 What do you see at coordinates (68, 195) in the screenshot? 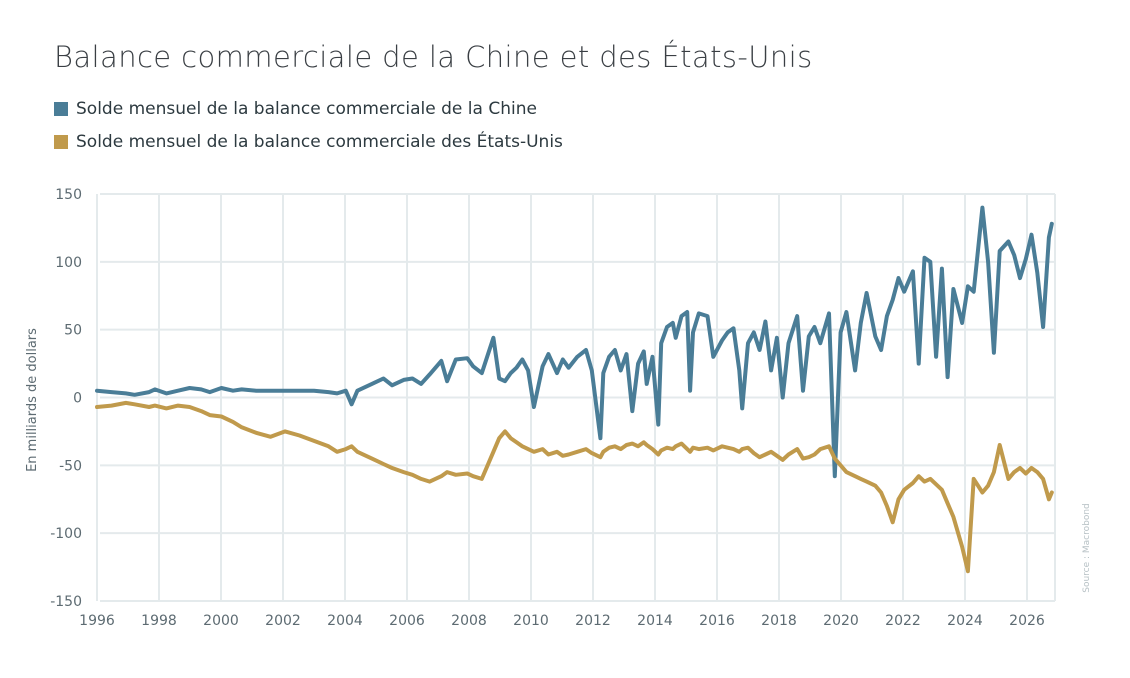
I see `y-tick-label: 150` at bounding box center [68, 195].